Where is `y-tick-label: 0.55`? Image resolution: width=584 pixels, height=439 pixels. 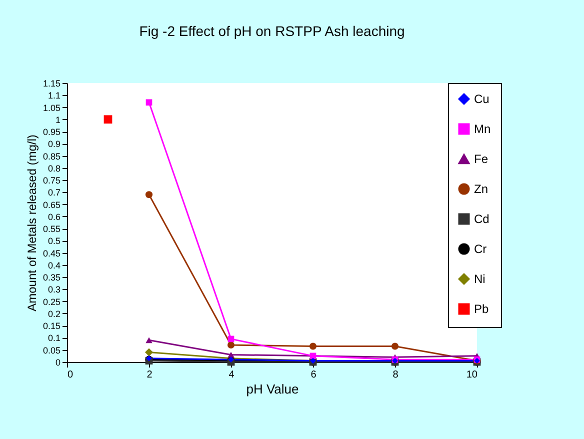
y-tick-label: 0.55 is located at coordinates (51, 229).